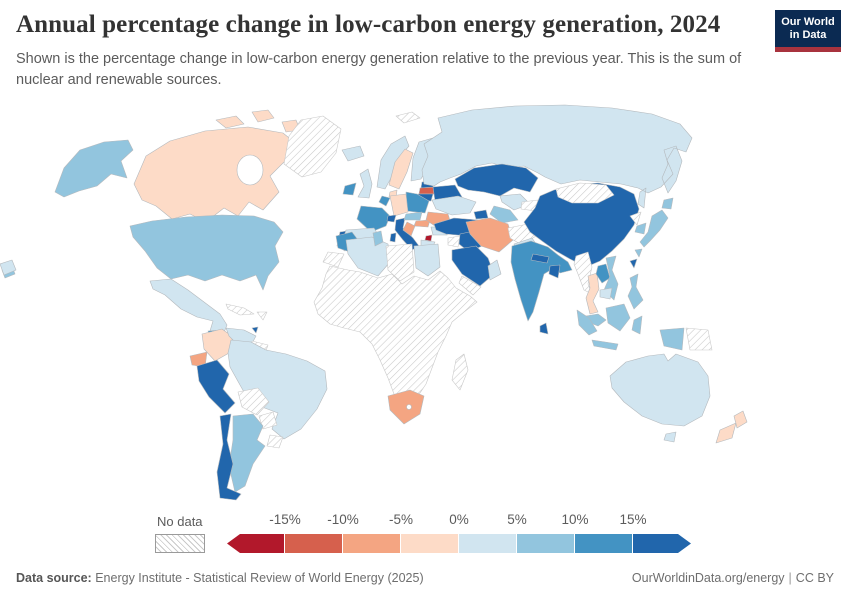 The width and height of the screenshot is (850, 600). Describe the element at coordinates (401, 169) in the screenshot. I see `country-sweden` at that location.